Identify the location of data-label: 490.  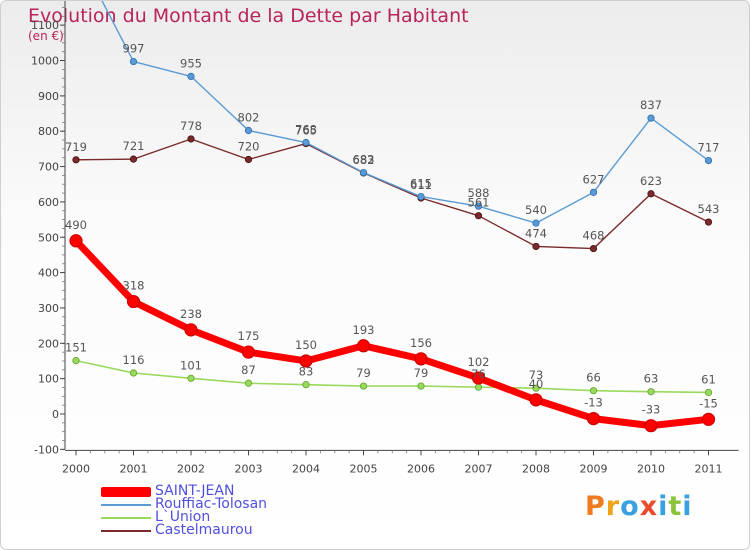
(76, 225).